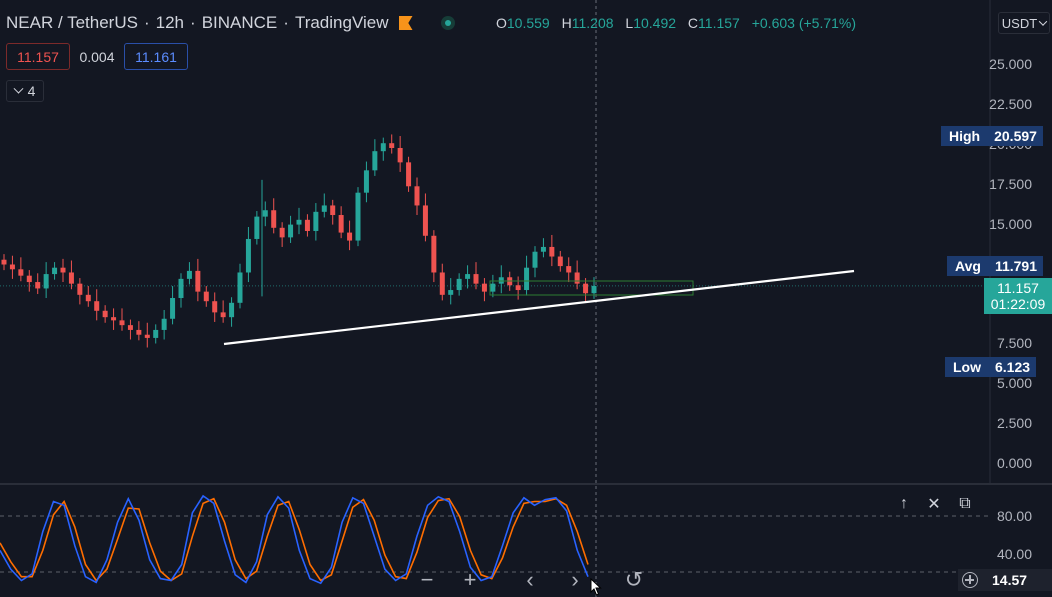 This screenshot has height=597, width=1052. I want to click on close-pane-button: ✕, so click(934, 504).